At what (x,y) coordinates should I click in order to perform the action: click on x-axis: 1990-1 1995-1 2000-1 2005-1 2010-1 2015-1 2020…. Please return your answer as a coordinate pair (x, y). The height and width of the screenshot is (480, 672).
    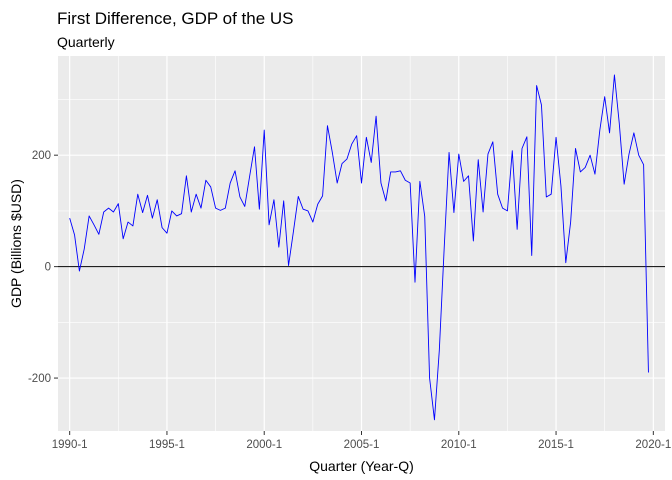
    Looking at the image, I should click on (361, 441).